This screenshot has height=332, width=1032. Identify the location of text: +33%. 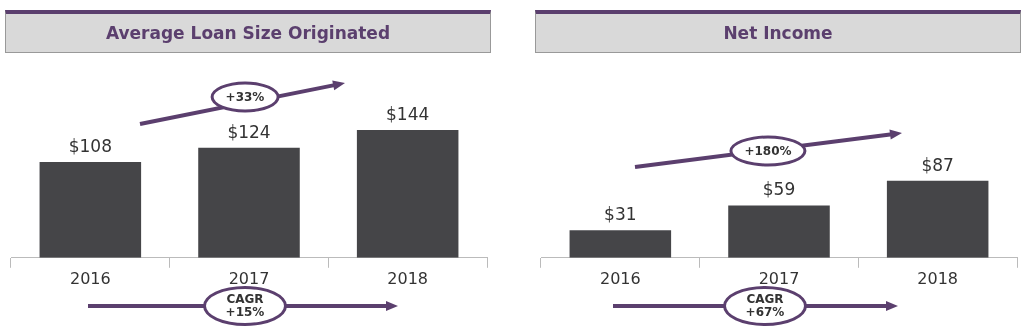
(245, 97).